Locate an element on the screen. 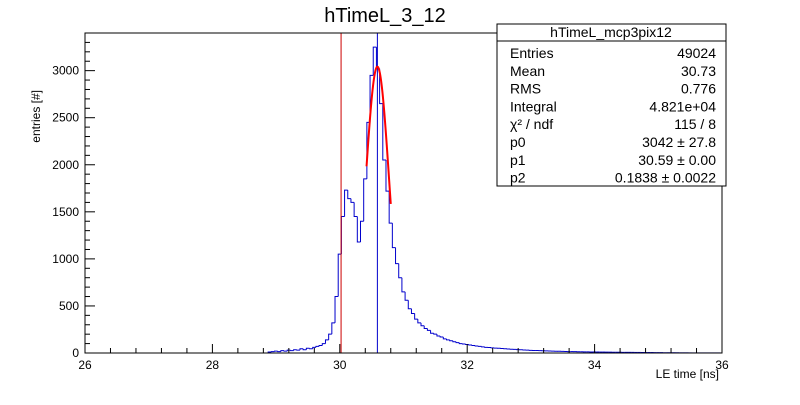 The width and height of the screenshot is (800, 405). x-axis-label: LE time [ns] is located at coordinates (687, 374).